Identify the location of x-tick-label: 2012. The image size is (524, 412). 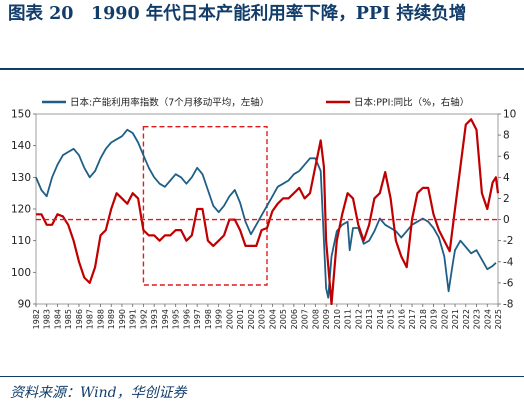
(358, 319).